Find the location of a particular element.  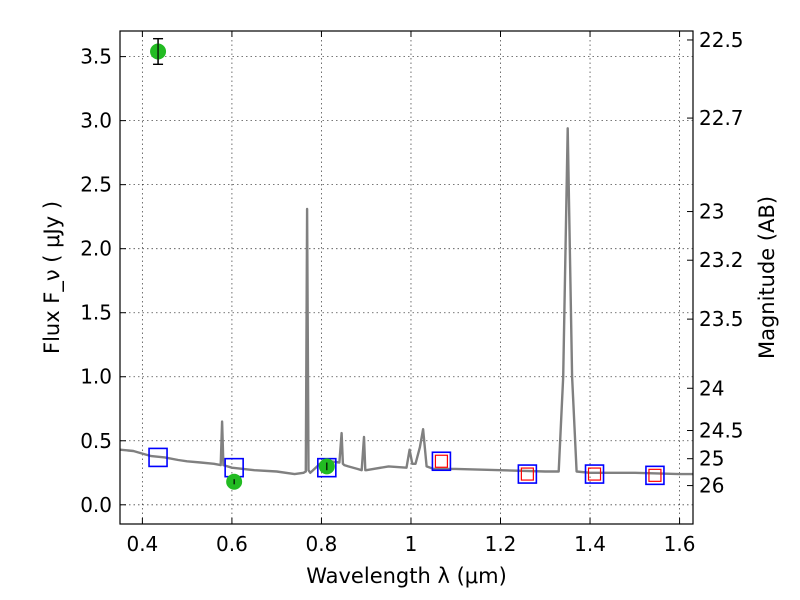

y-tick-label: 1.0 is located at coordinates (96, 377).